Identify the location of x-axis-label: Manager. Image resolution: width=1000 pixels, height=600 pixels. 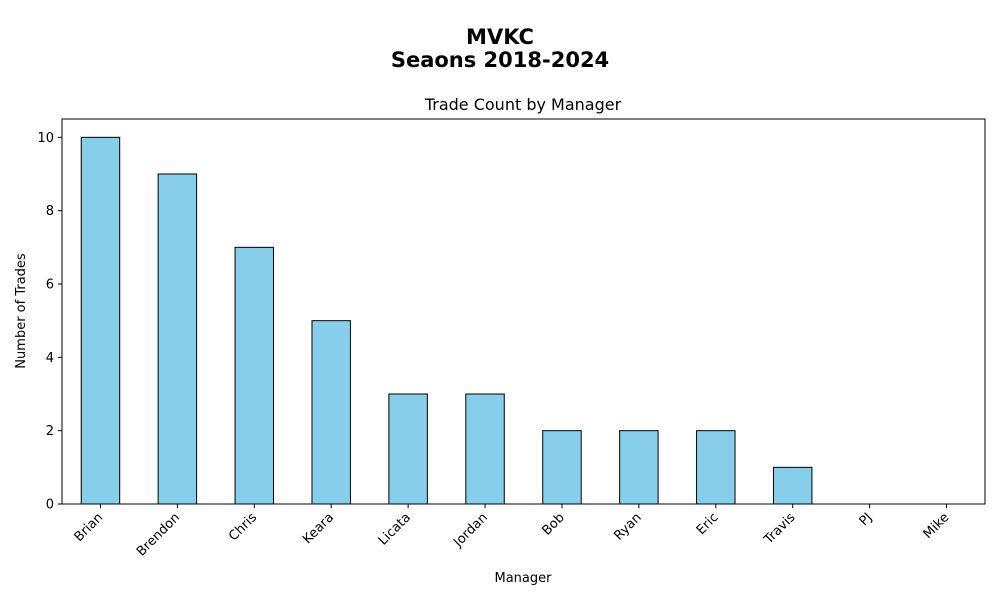
(524, 578).